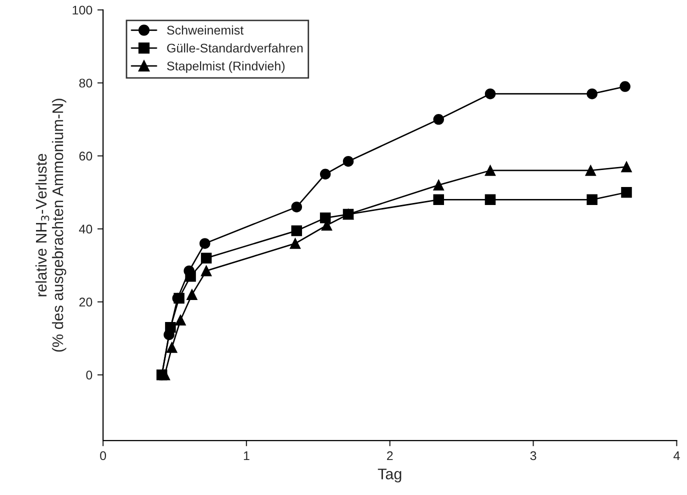  What do you see at coordinates (82, 10) in the screenshot?
I see `y-tick-label: 100` at bounding box center [82, 10].